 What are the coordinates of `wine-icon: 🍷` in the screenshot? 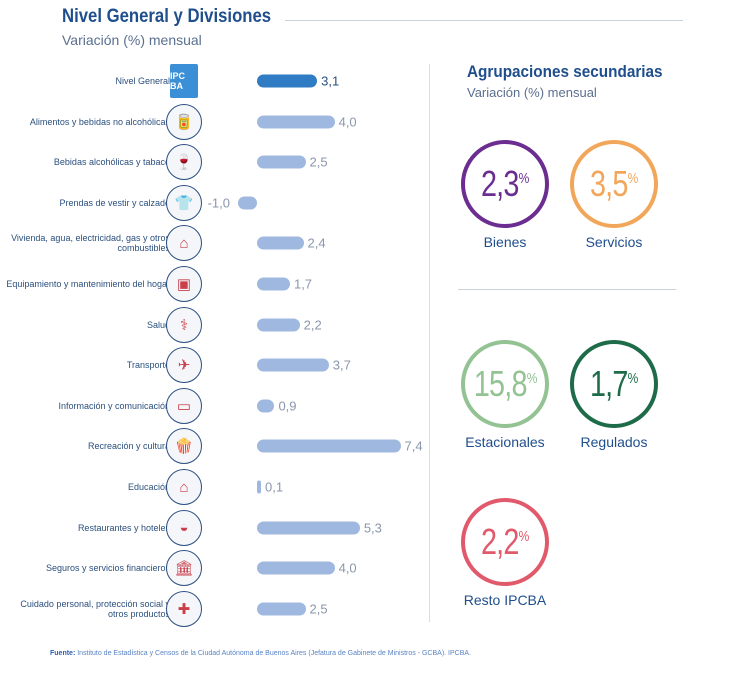 It's located at (184, 162).